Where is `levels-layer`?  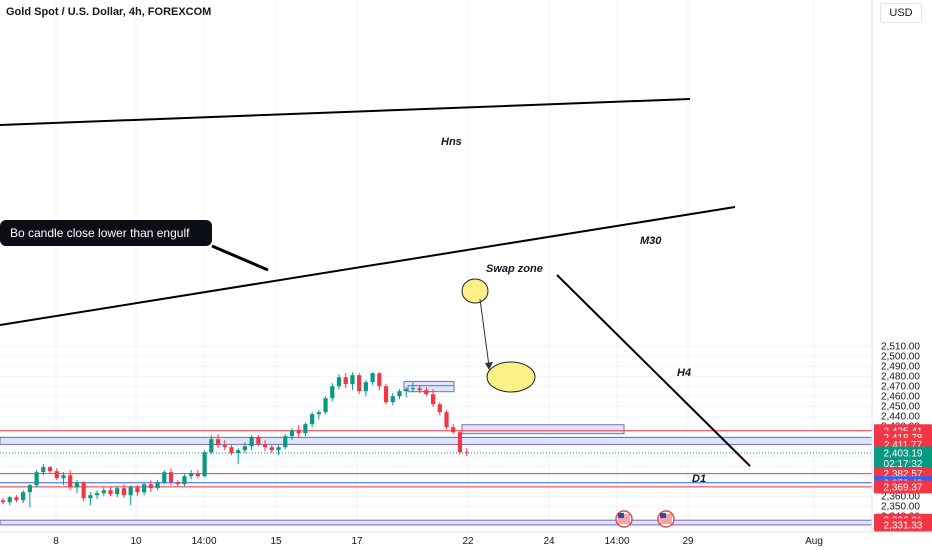
levels-layer is located at coordinates (436, 459).